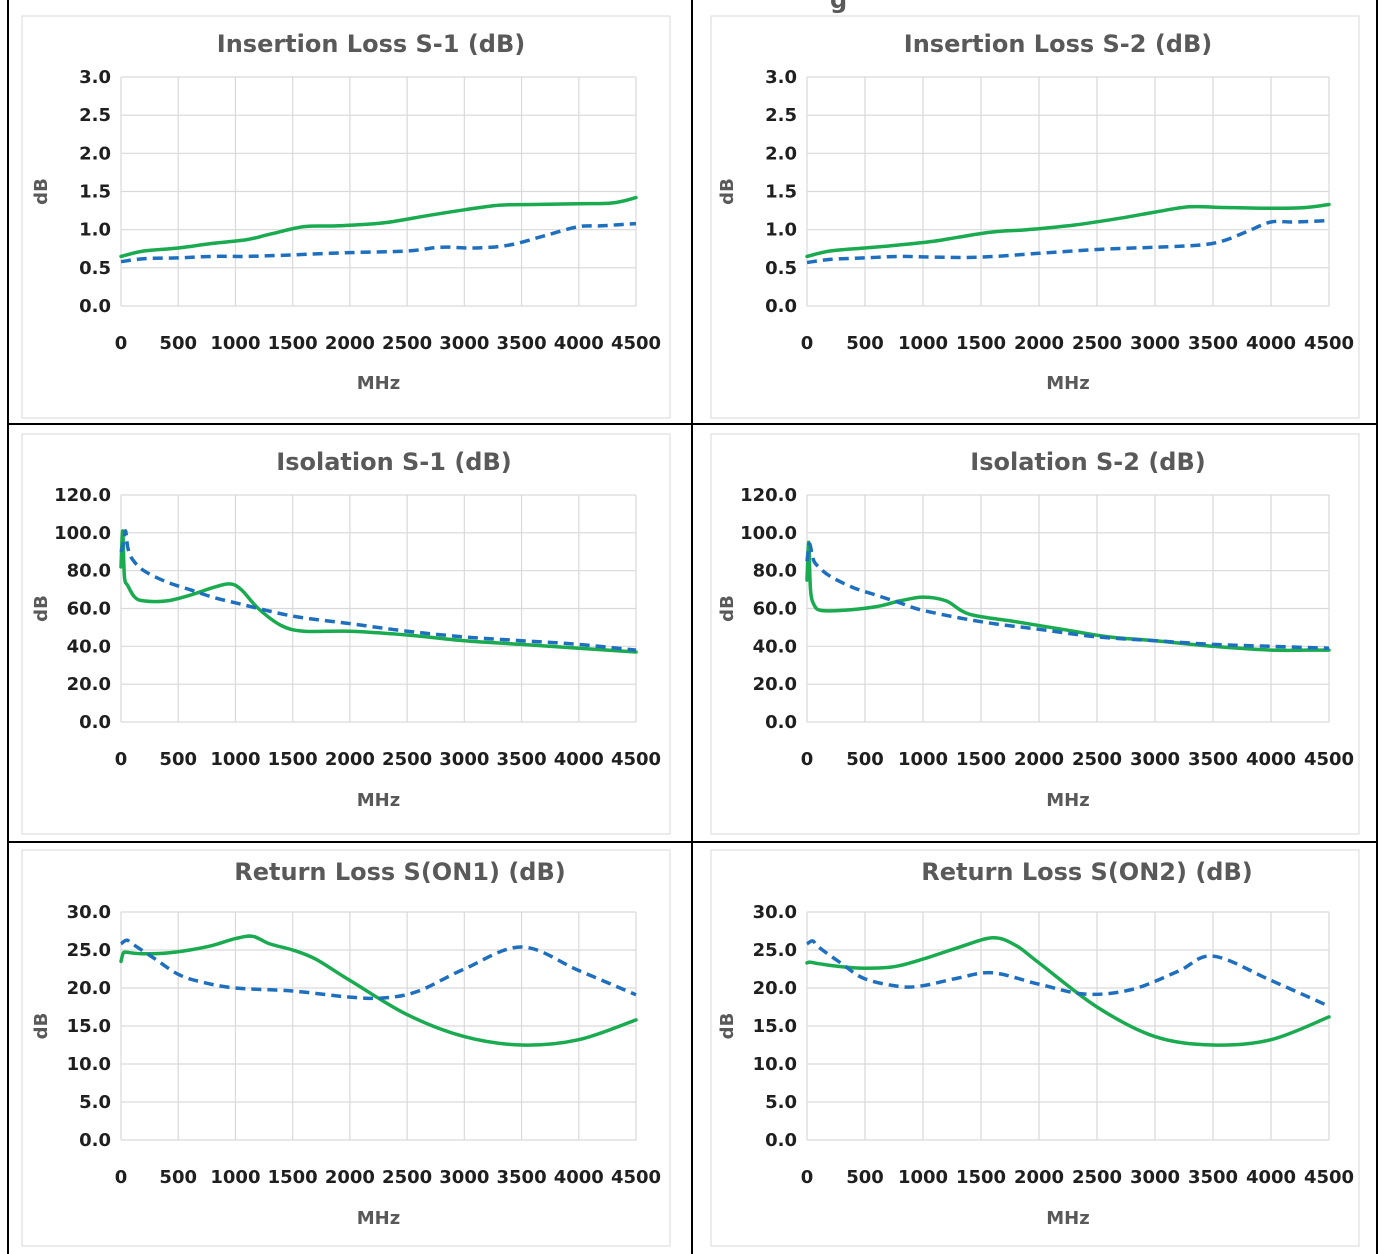 This screenshot has height=1254, width=1385. Describe the element at coordinates (1086, 872) in the screenshot. I see `chart-title: Return Loss S(ON2) (dB)` at that location.